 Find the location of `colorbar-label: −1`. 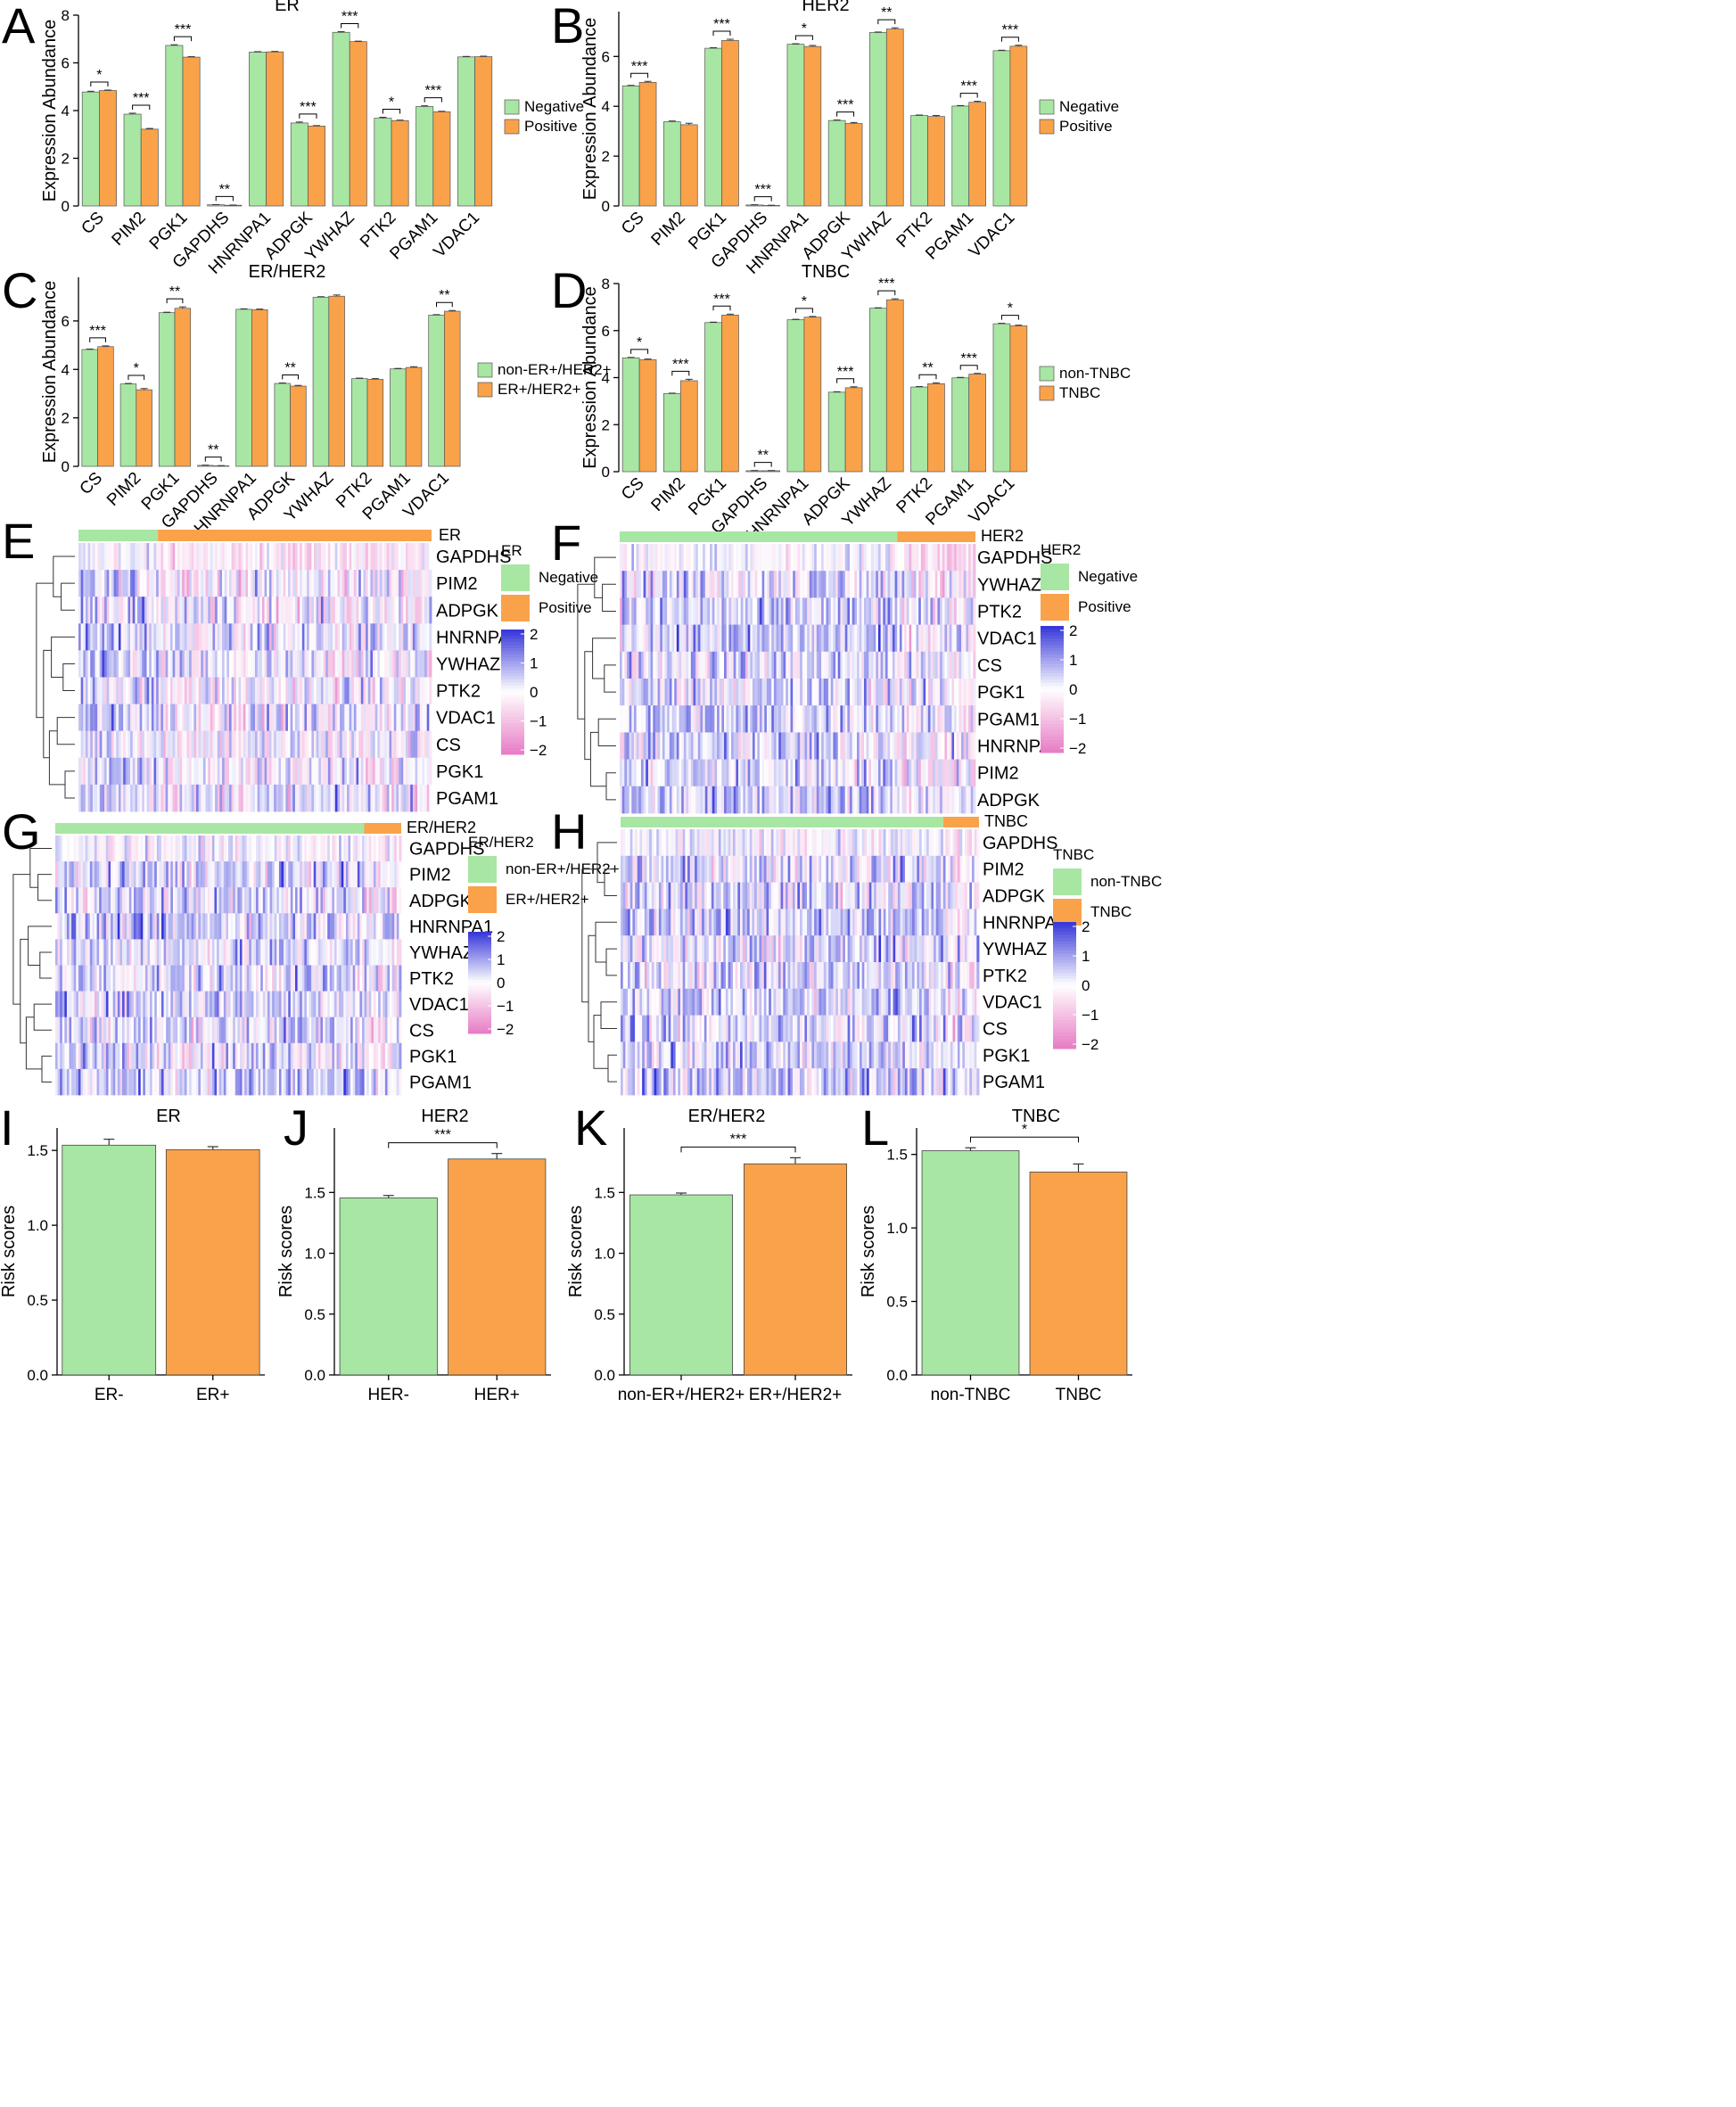

colorbar-label: −1 is located at coordinates (1078, 719).